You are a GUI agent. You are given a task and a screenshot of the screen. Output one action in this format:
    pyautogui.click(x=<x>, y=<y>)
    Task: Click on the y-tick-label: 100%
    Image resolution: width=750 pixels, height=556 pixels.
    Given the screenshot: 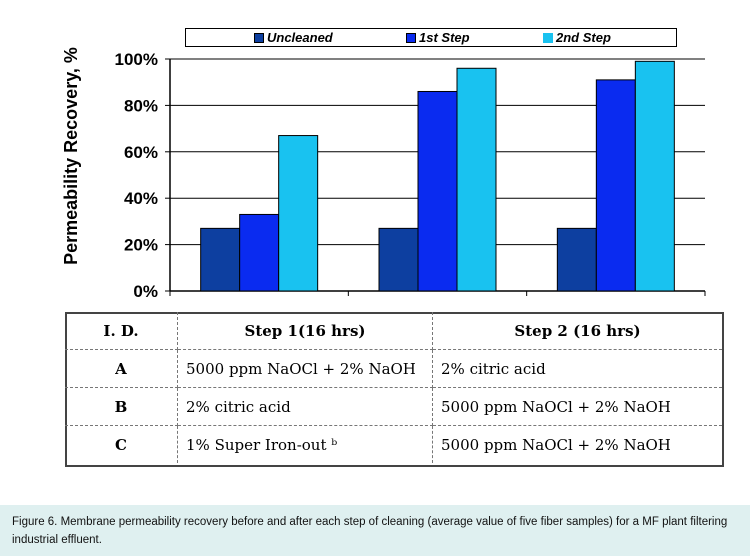 What is the action you would take?
    pyautogui.click(x=136, y=59)
    